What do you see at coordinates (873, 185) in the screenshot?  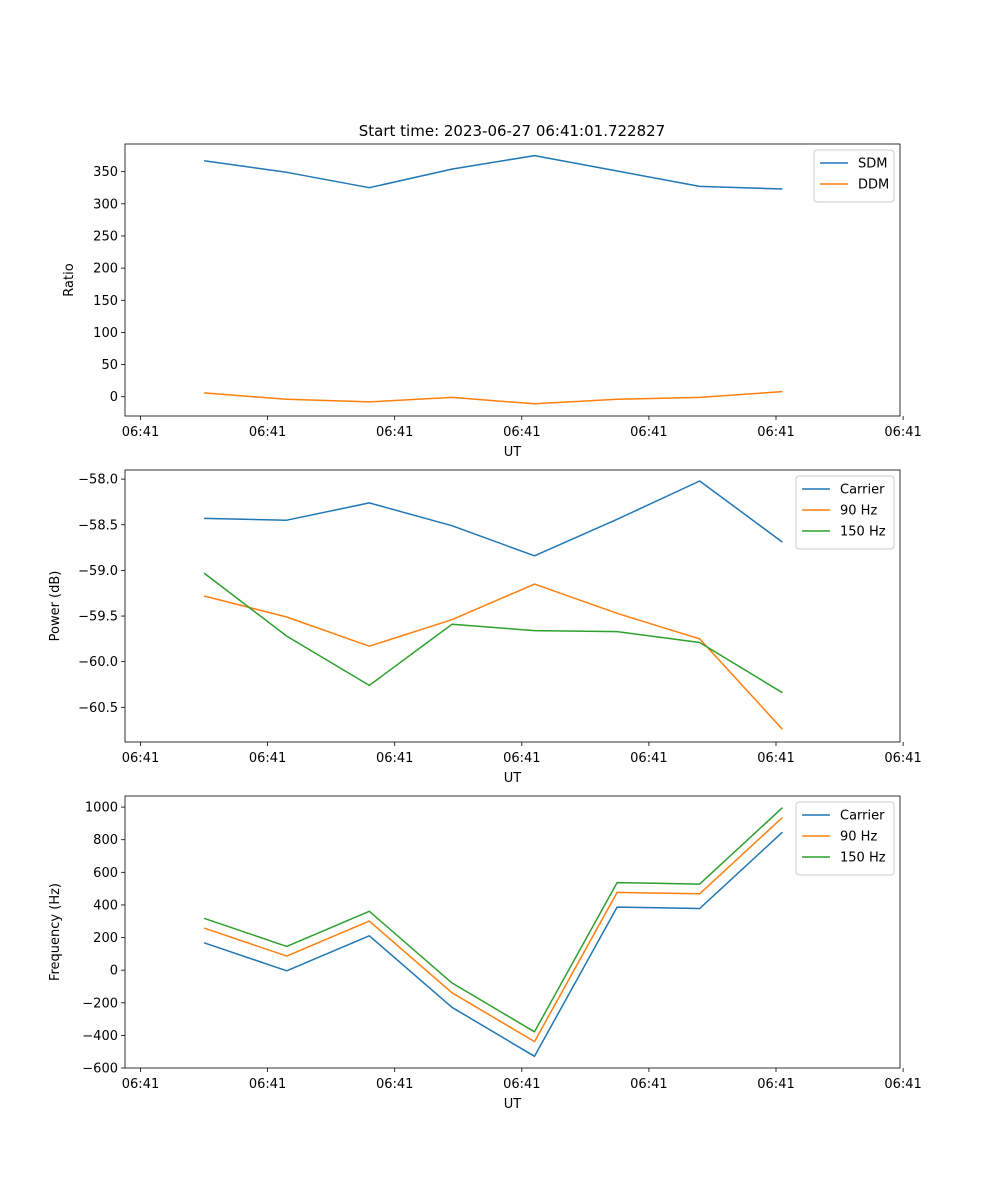 I see `legend-label: DDM` at bounding box center [873, 185].